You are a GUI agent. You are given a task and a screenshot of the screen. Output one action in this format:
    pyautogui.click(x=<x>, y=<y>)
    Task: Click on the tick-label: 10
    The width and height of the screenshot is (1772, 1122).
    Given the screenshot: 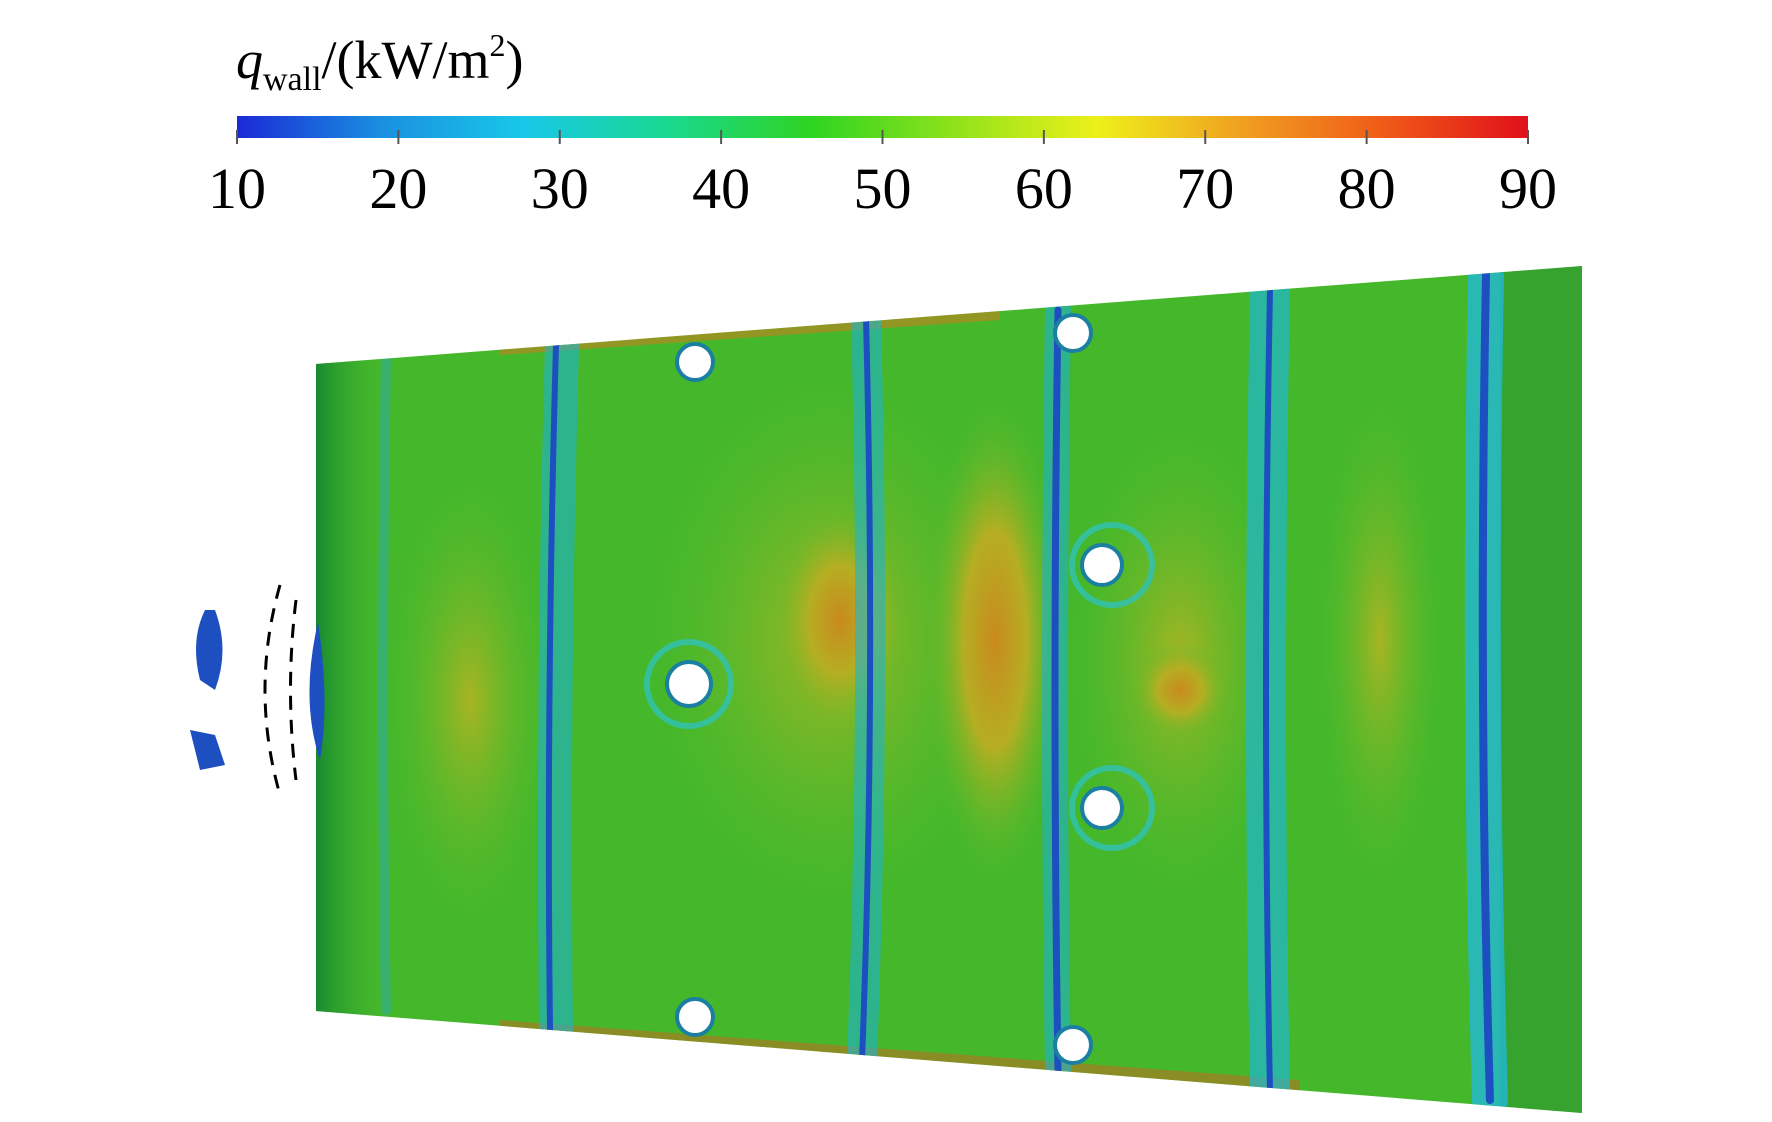 What is the action you would take?
    pyautogui.click(x=237, y=188)
    